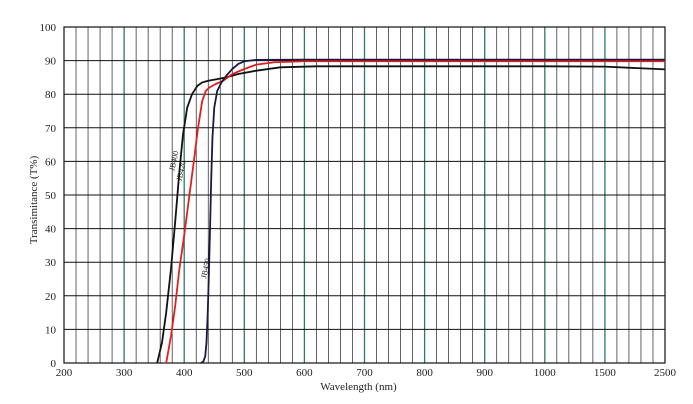  What do you see at coordinates (51, 330) in the screenshot?
I see `y-tick-label: 10` at bounding box center [51, 330].